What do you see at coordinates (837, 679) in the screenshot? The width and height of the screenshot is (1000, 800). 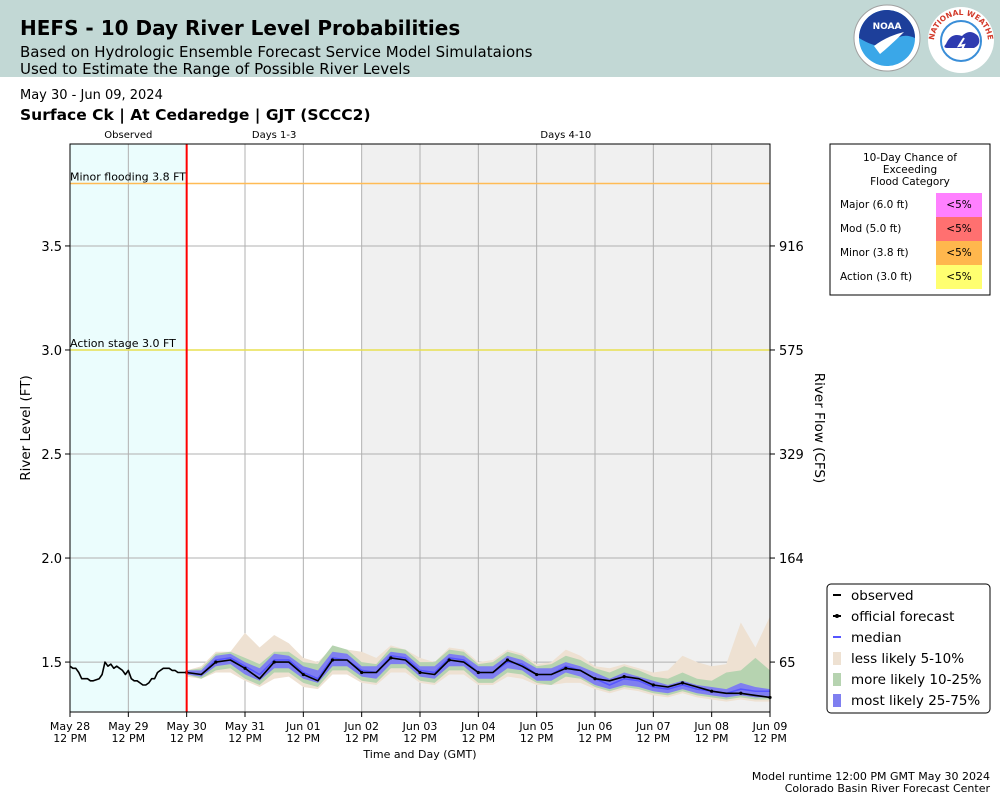 I see `legend-swatch-b1025` at bounding box center [837, 679].